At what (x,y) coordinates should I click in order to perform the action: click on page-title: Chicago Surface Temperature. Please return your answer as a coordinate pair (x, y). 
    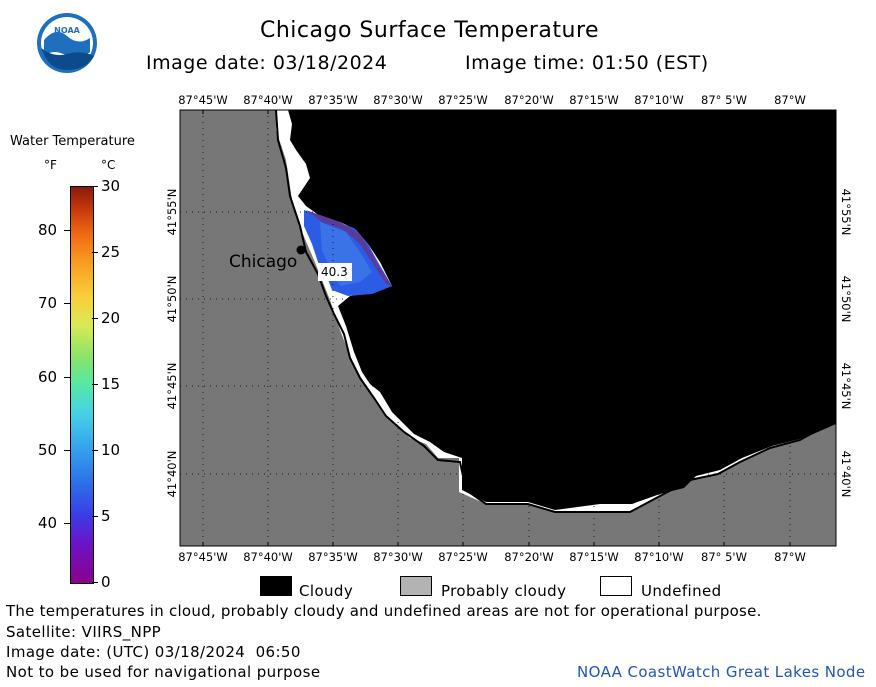
    Looking at the image, I should click on (430, 30).